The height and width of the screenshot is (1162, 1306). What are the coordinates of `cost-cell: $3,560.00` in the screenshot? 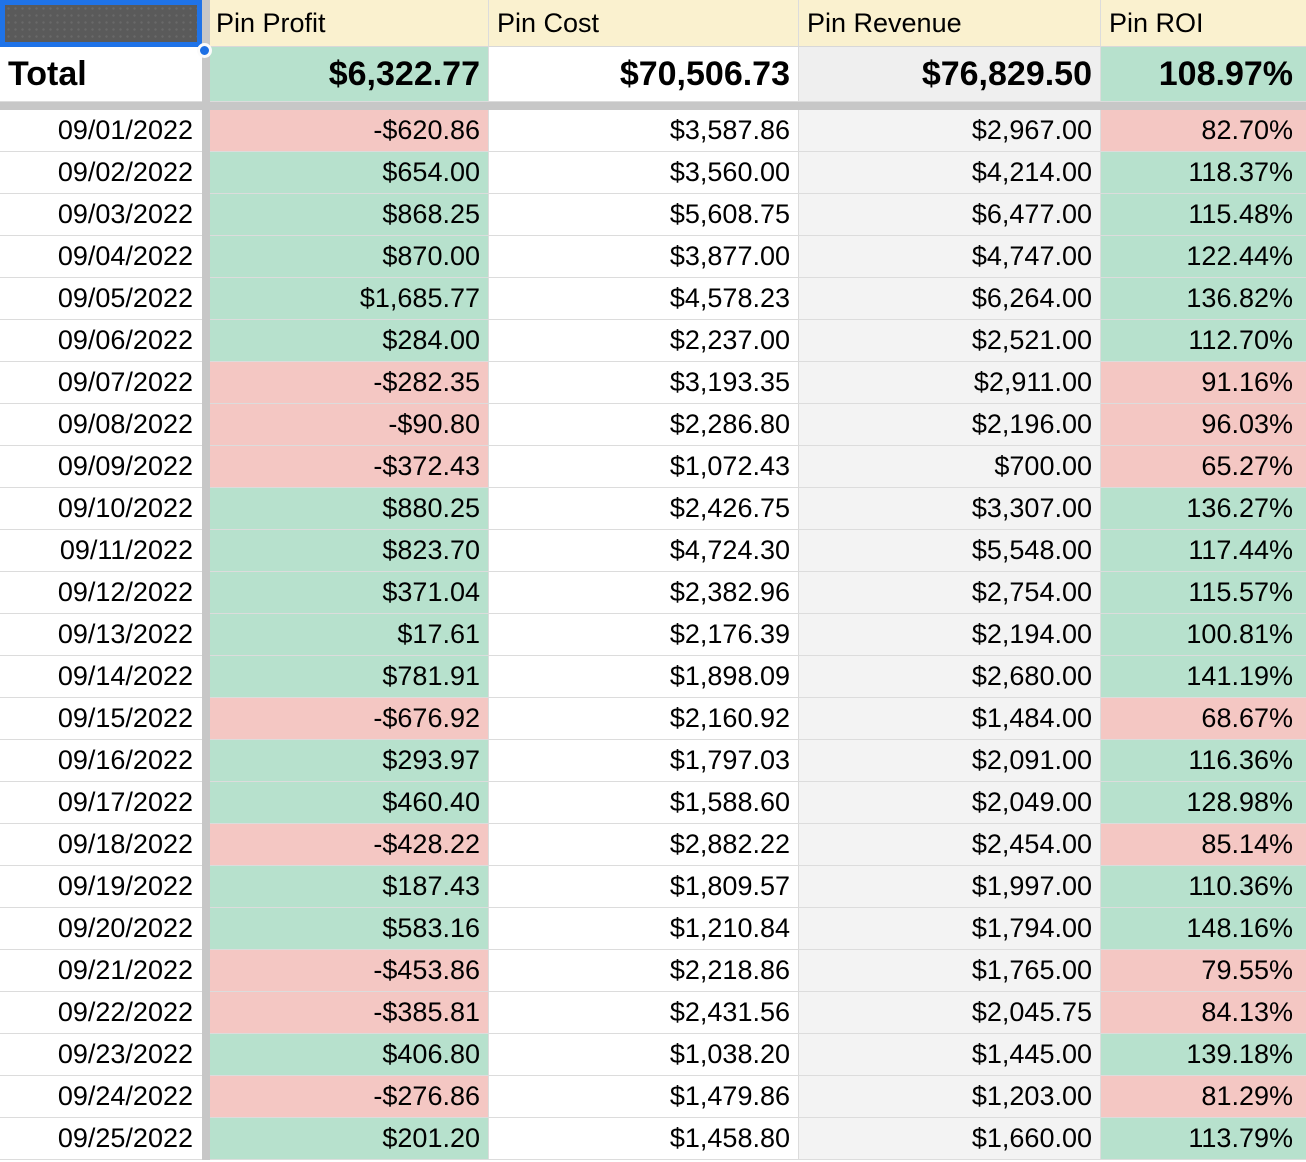 It's located at (643, 173).